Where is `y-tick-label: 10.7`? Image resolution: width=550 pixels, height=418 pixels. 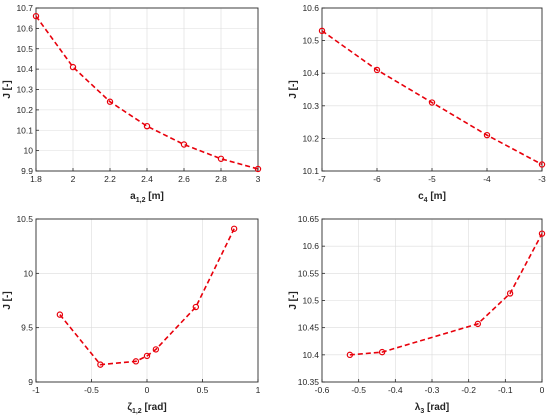 y-tick-label: 10.7 is located at coordinates (24, 8).